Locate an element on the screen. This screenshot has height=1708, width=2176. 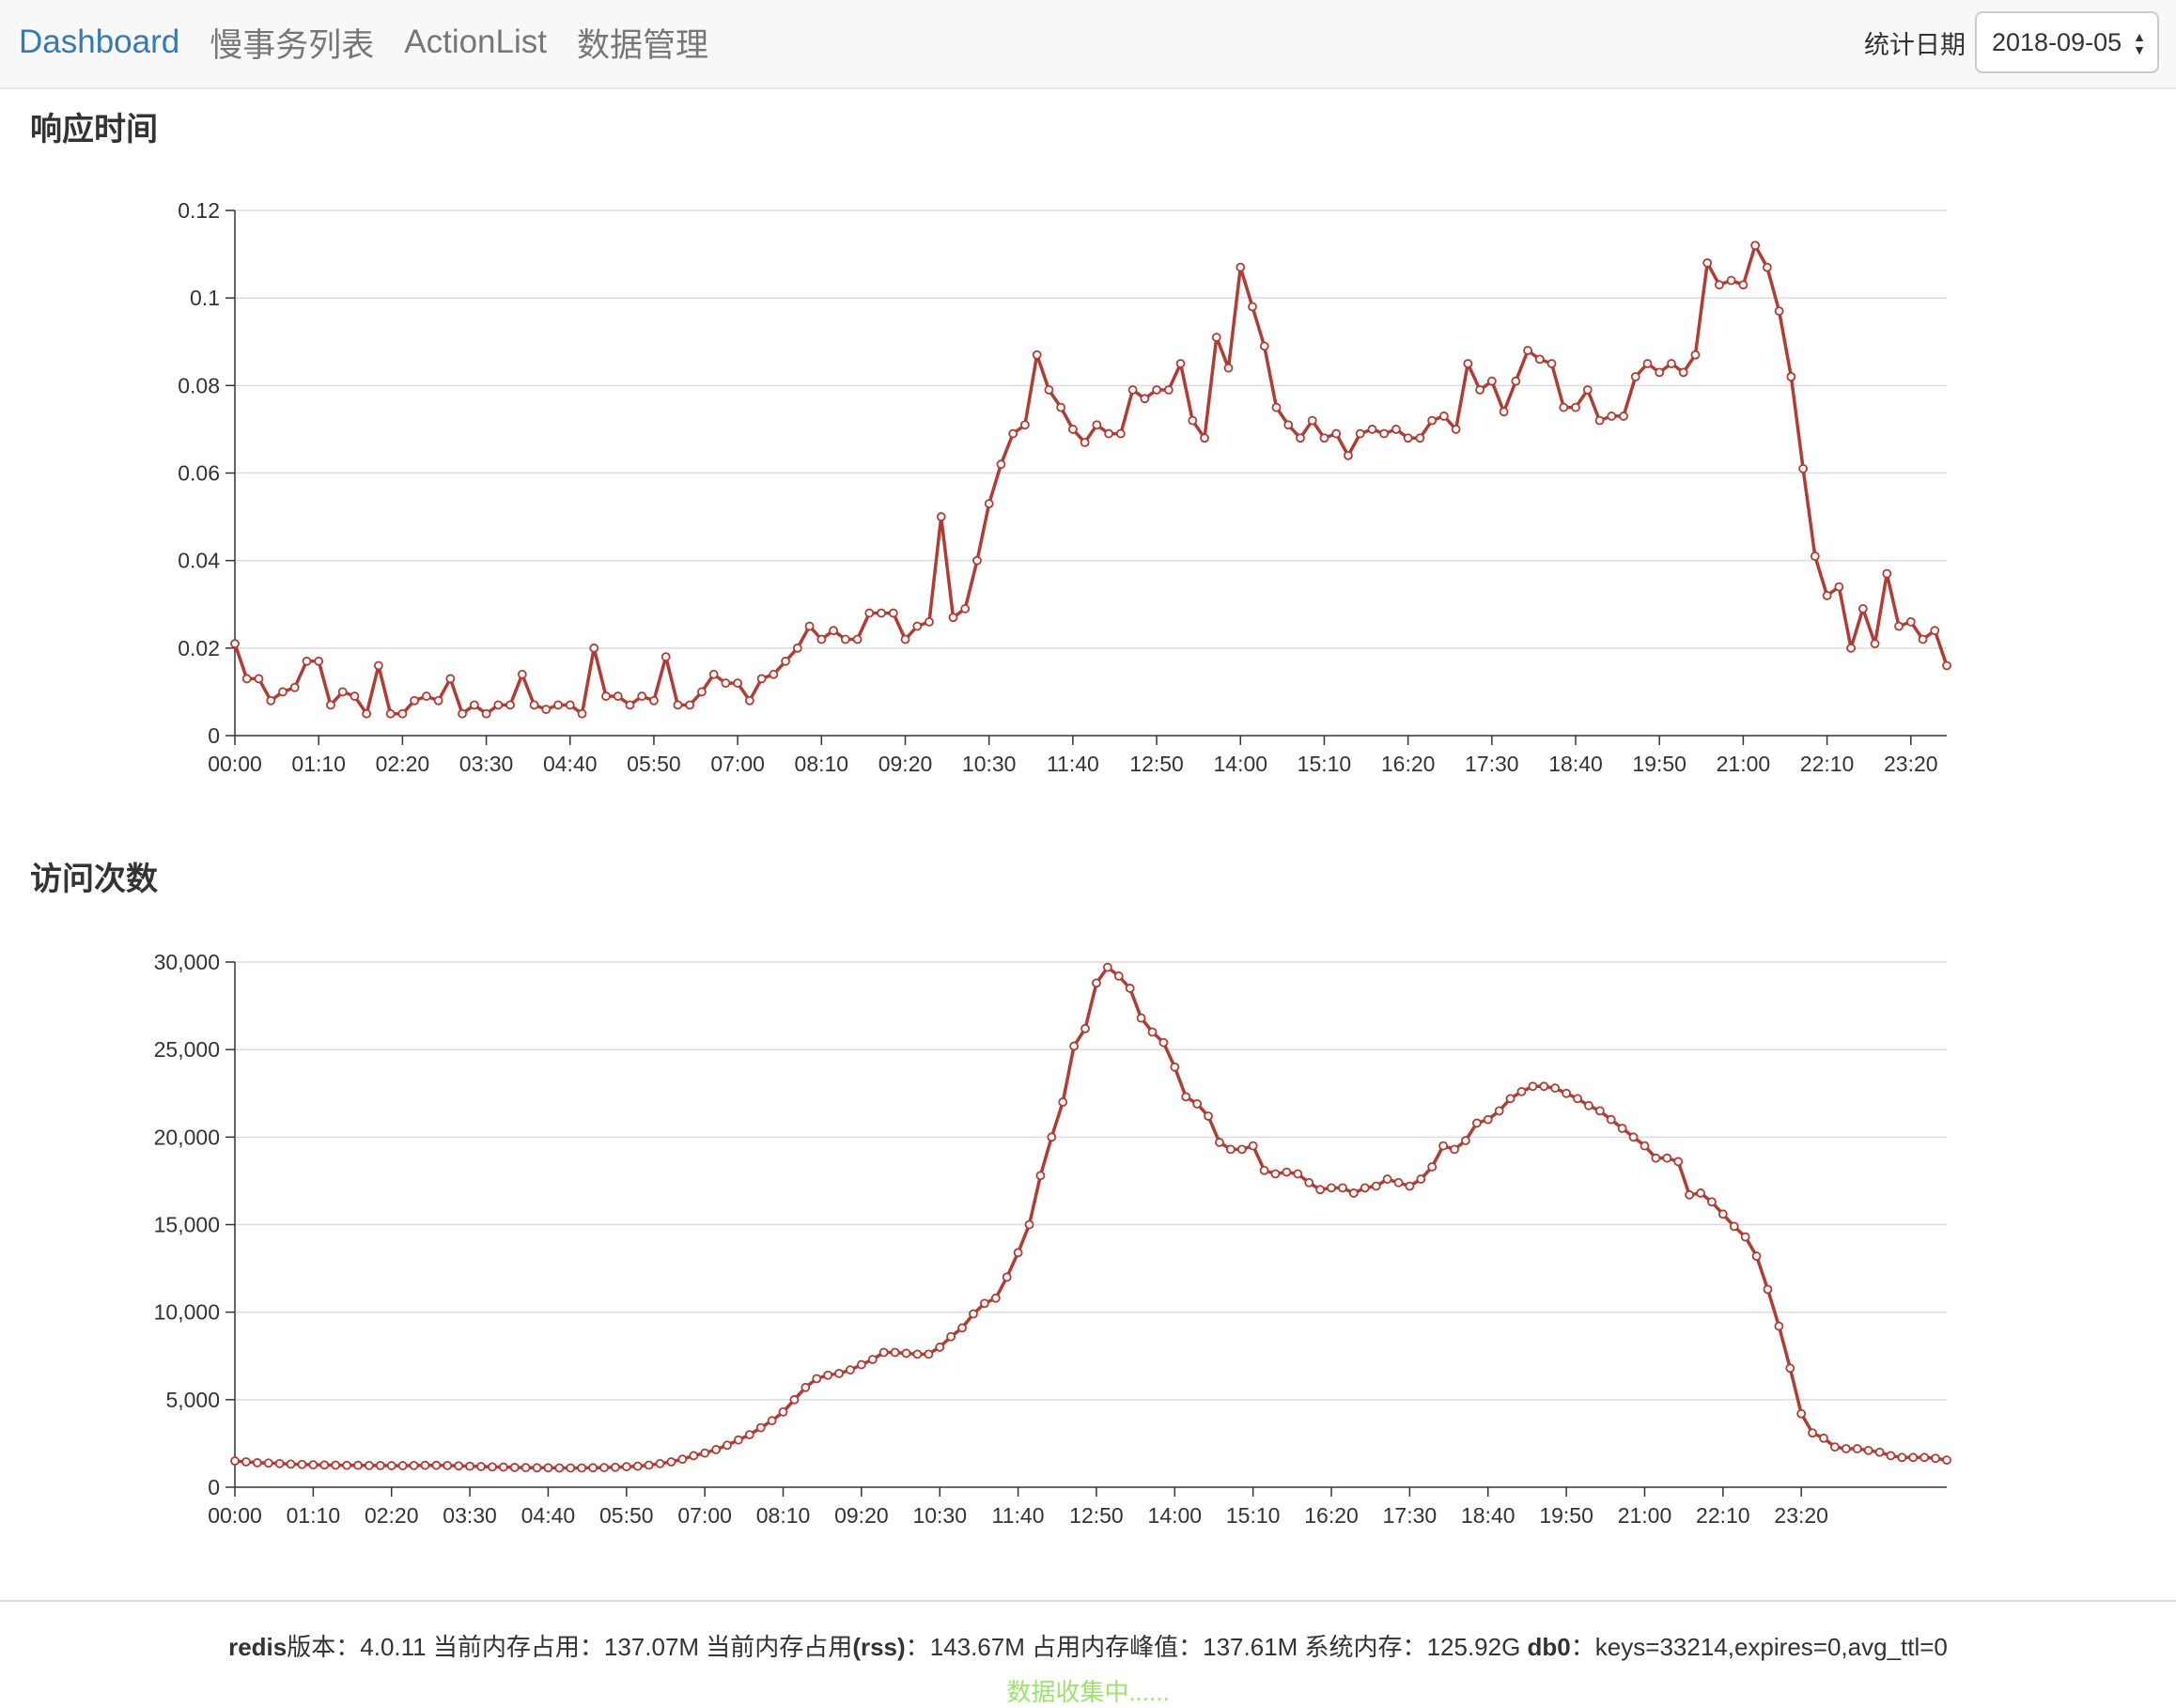
y-tick-label: 30,000 is located at coordinates (187, 962).